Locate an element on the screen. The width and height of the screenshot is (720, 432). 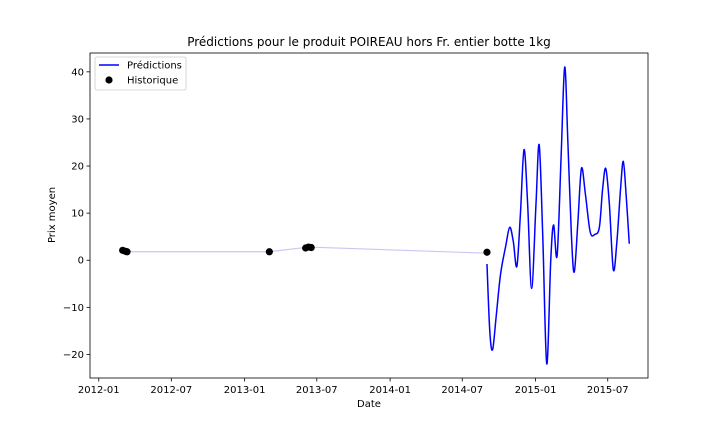
legend-predictions-label: Prédictions is located at coordinates (154, 66).